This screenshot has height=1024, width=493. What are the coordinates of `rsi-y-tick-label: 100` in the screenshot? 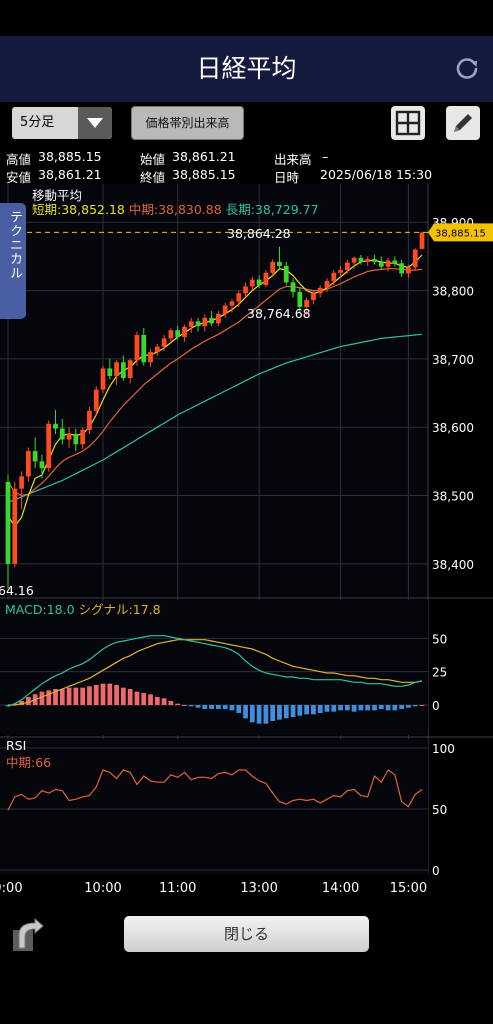 It's located at (443, 749).